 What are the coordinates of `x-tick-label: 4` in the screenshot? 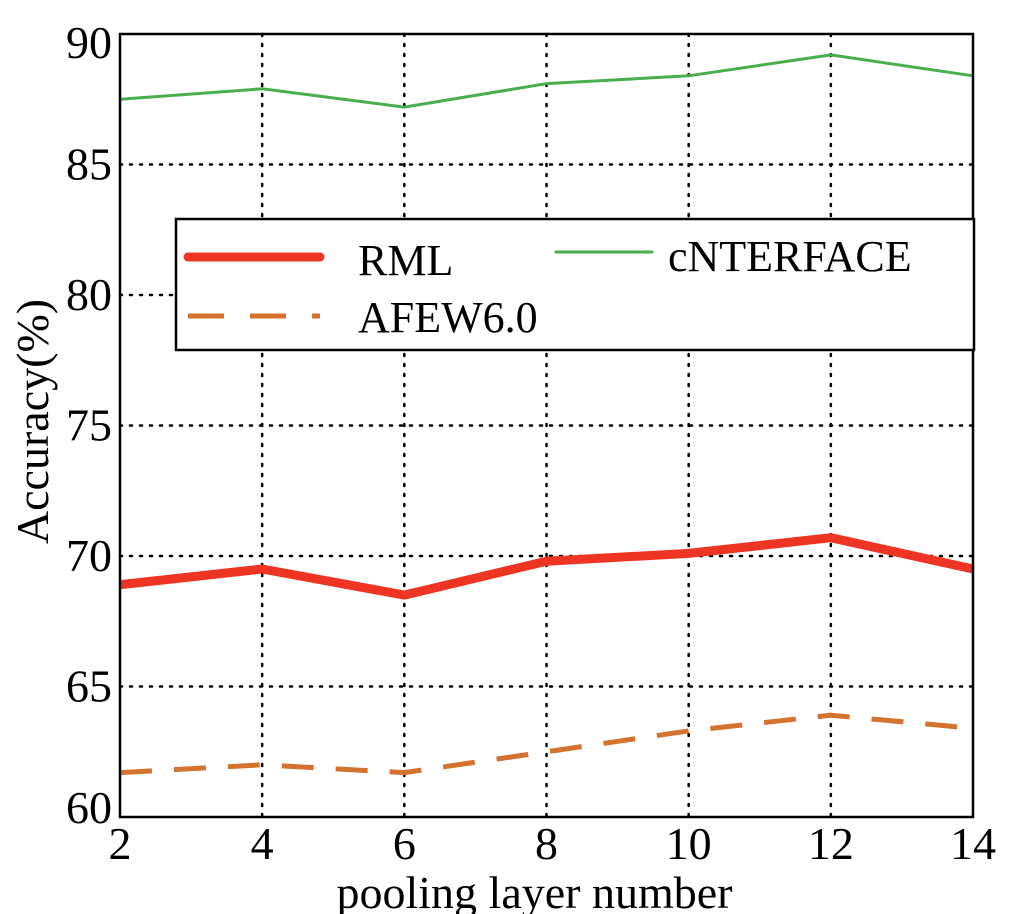 It's located at (262, 843).